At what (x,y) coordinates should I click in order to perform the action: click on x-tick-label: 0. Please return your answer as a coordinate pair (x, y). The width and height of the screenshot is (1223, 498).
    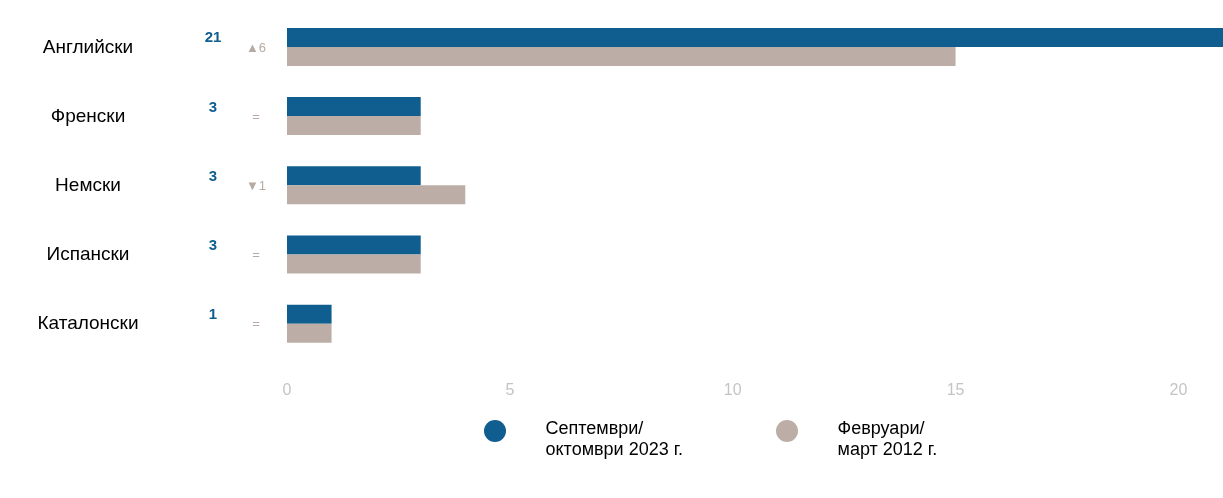
    Looking at the image, I should click on (287, 390).